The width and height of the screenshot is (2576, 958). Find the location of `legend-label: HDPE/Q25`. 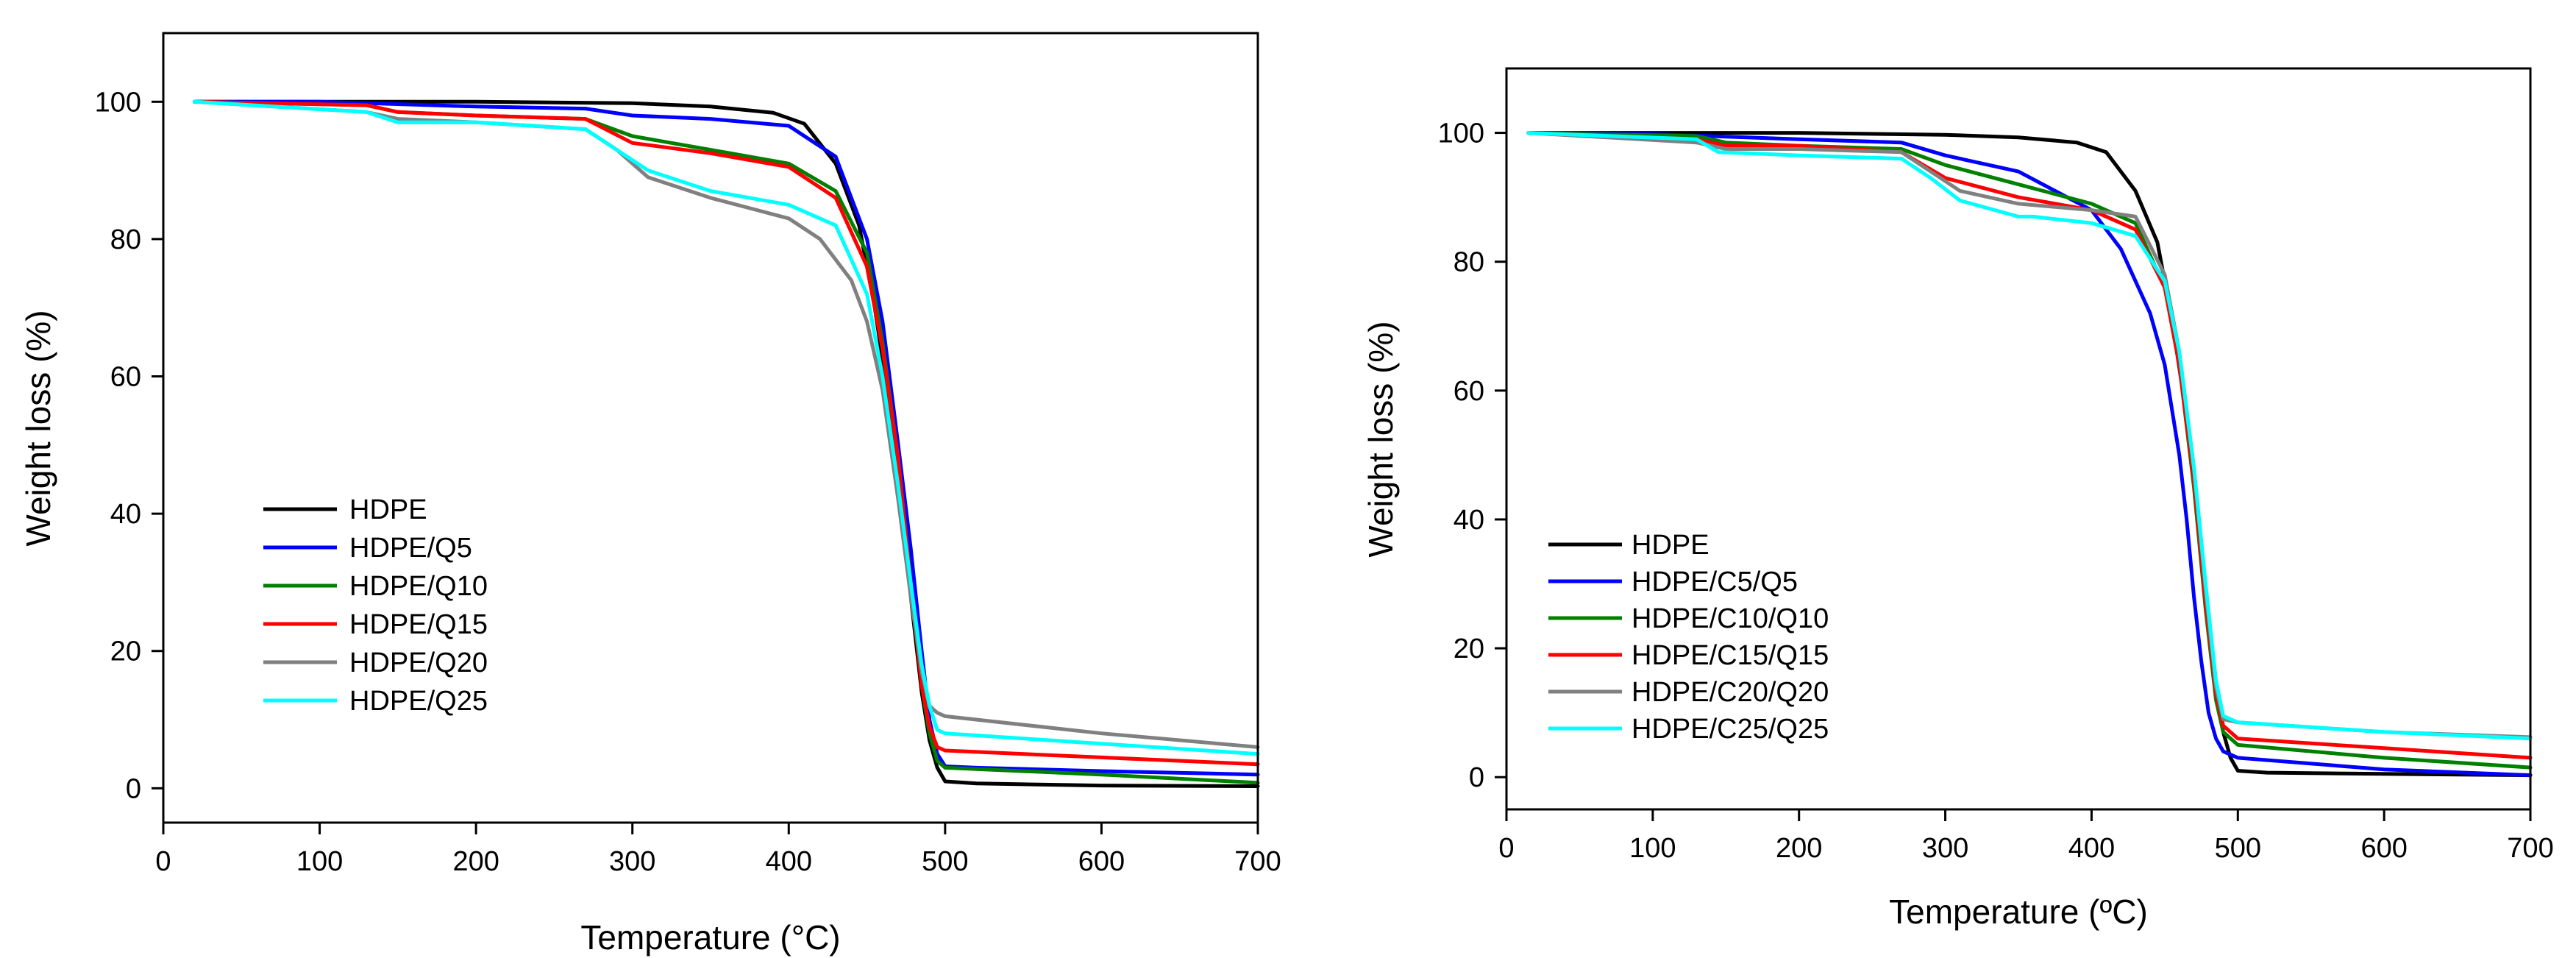

legend-label: HDPE/Q25 is located at coordinates (418, 701).